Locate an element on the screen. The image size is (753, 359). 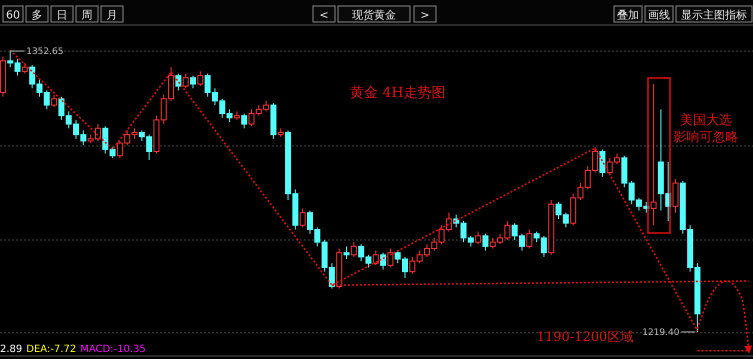
text: 画线 is located at coordinates (659, 15).